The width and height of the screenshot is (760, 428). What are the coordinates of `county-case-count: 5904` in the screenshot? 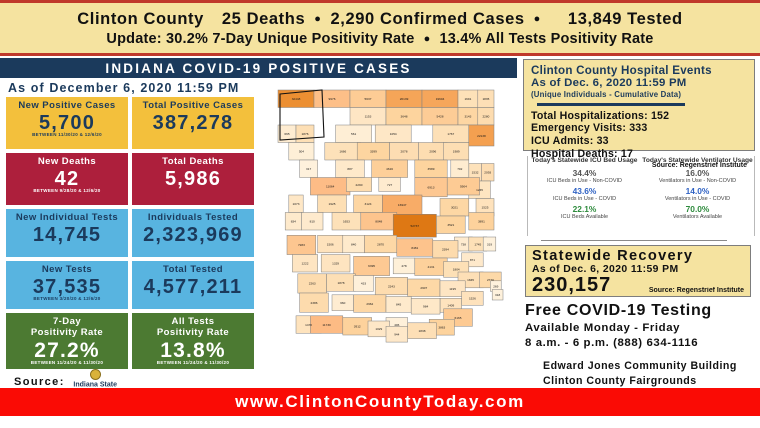 It's located at (463, 187).